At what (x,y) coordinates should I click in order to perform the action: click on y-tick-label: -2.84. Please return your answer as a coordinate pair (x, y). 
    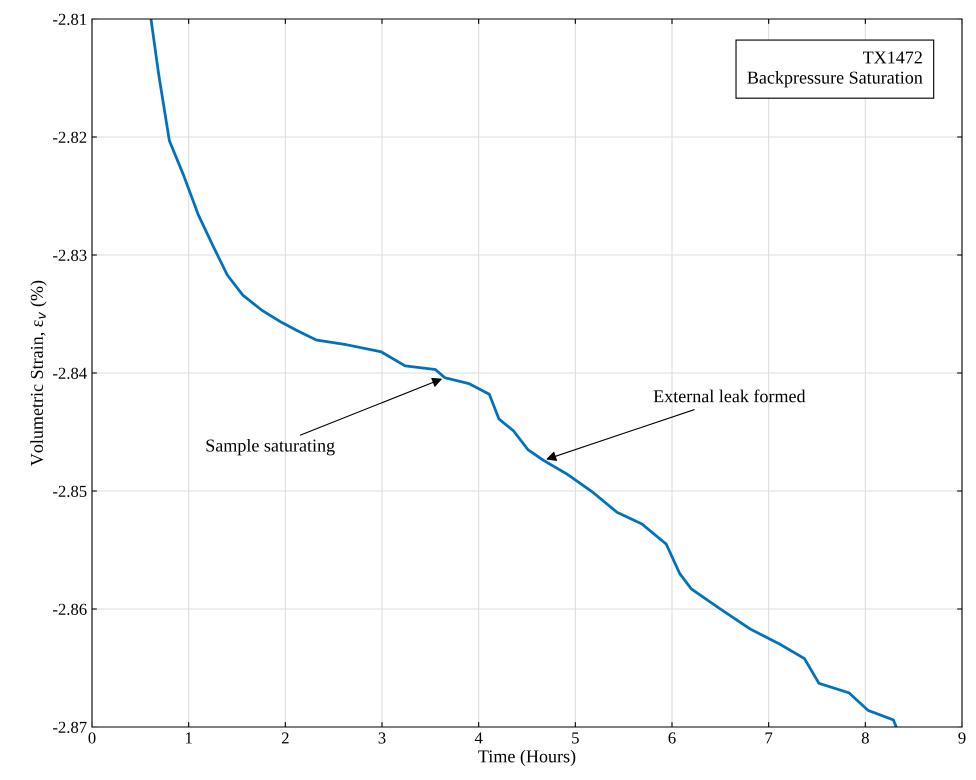
    Looking at the image, I should click on (70, 374).